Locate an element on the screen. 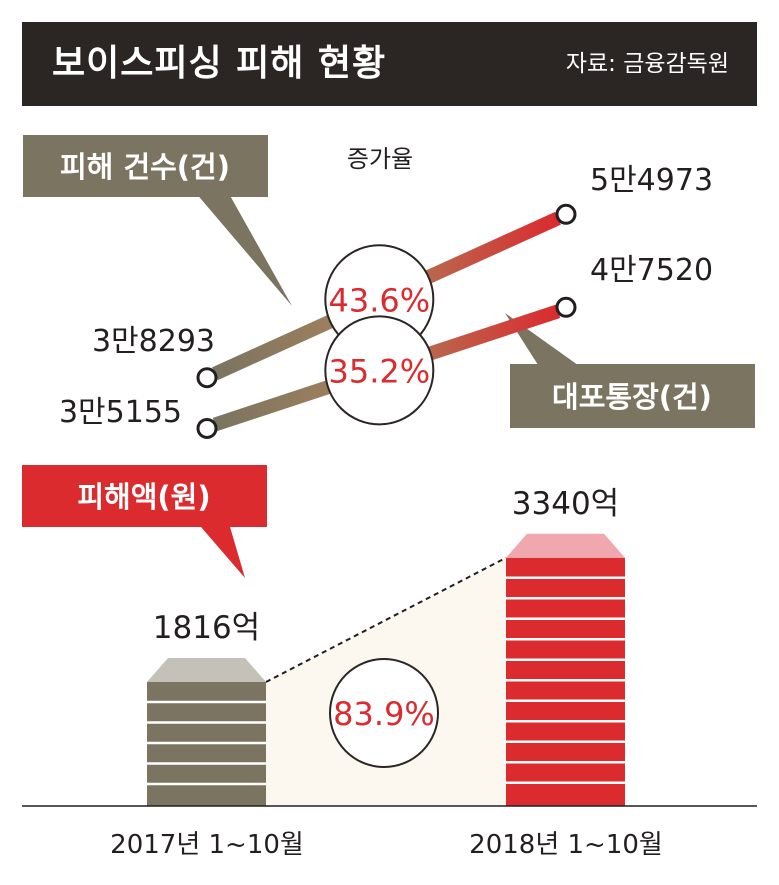  growth-connector is located at coordinates (386, 619).